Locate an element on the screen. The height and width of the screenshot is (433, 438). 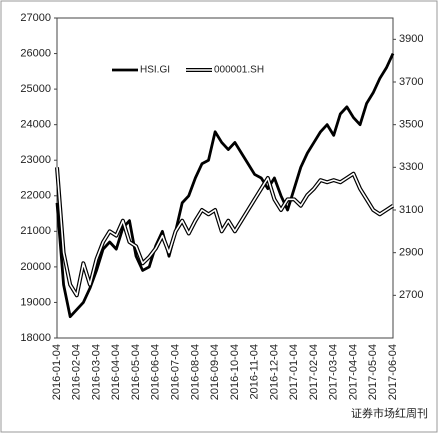
x-tick-label: 2016-03-04 is located at coordinates (96, 372).